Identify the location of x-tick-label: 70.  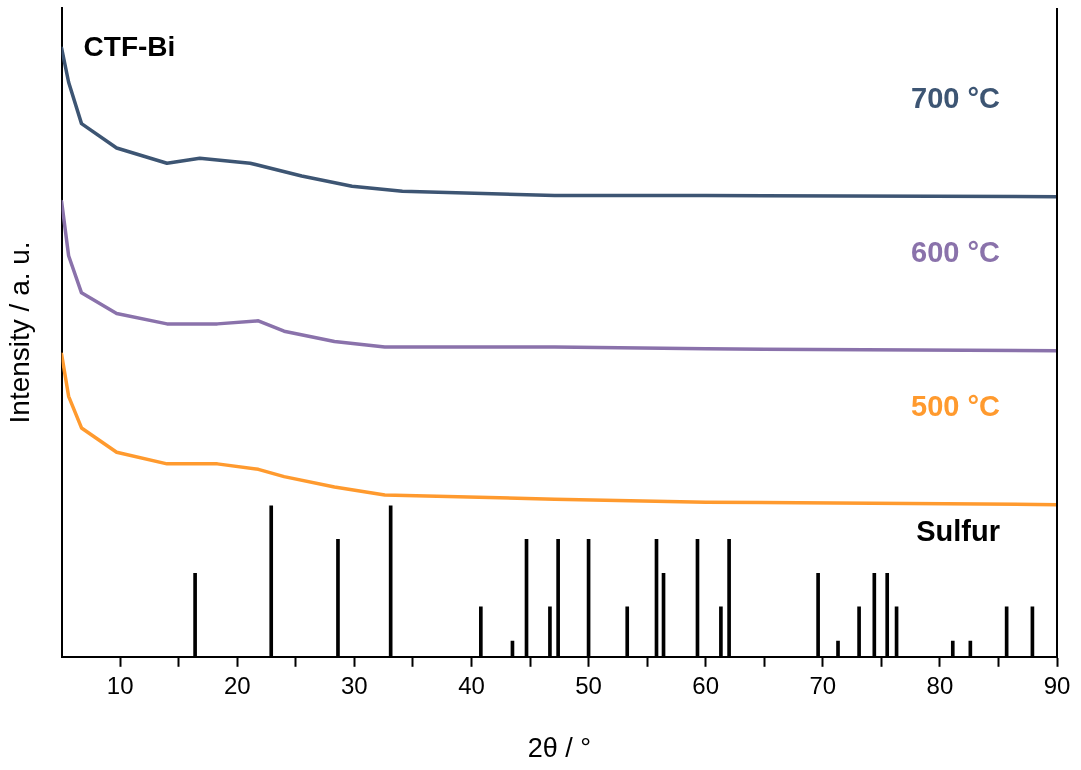
(823, 685).